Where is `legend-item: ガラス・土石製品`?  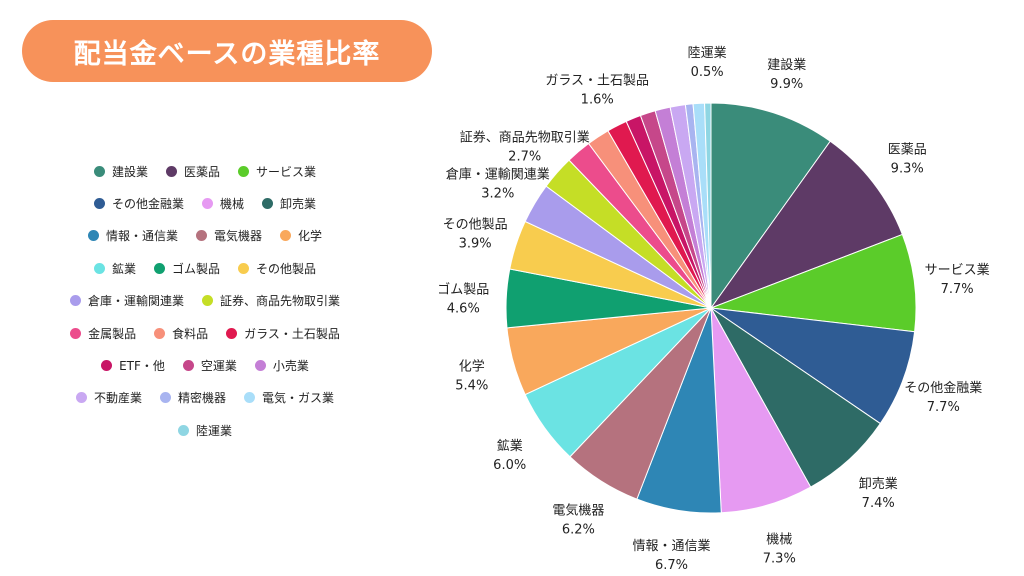 legend-item: ガラス・土石製品 is located at coordinates (283, 333).